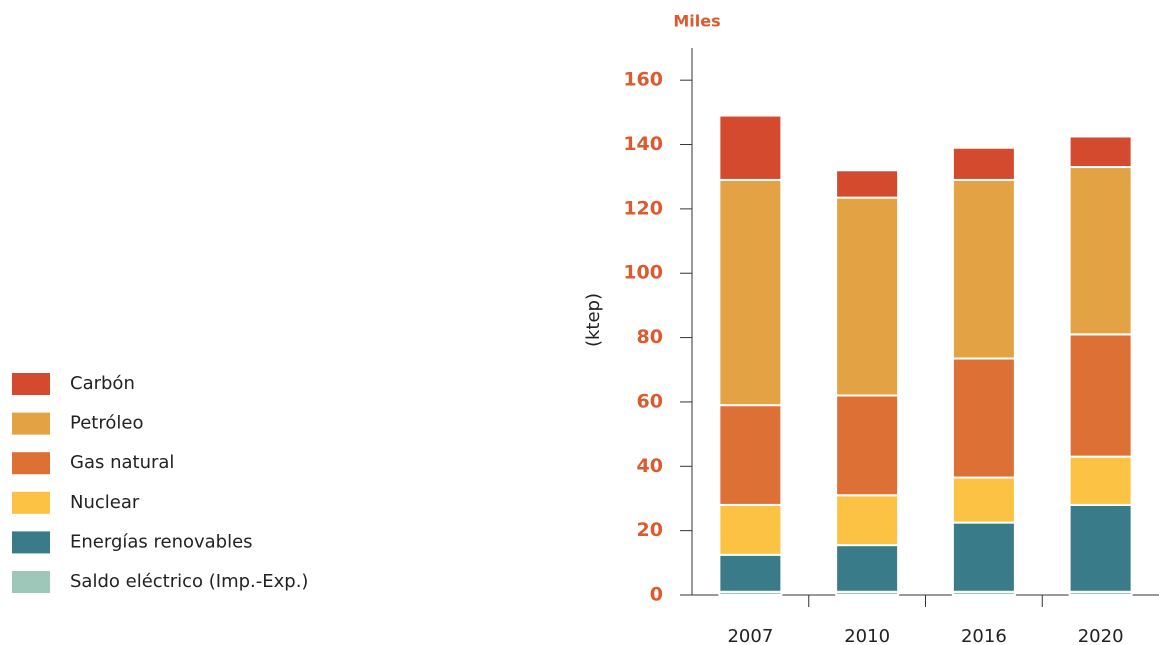  Describe the element at coordinates (656, 595) in the screenshot. I see `y-tick-label: 0` at that location.